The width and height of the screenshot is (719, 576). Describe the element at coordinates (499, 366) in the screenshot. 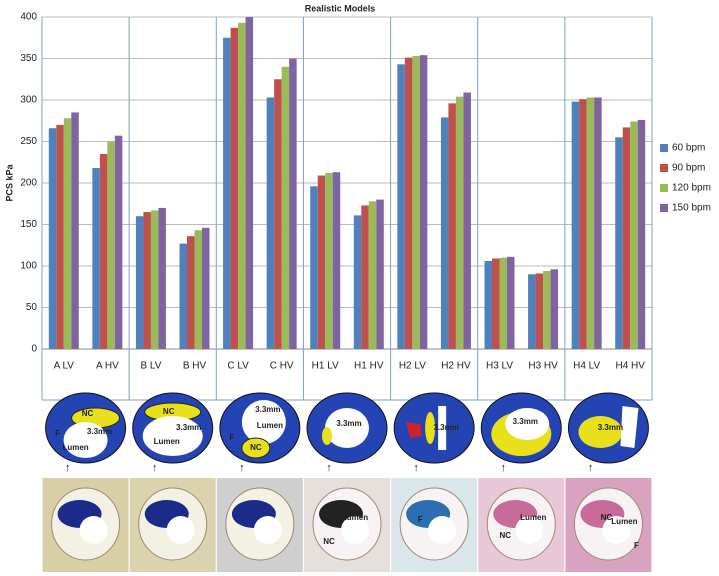

I see `x-tick-label: H3 LV` at that location.